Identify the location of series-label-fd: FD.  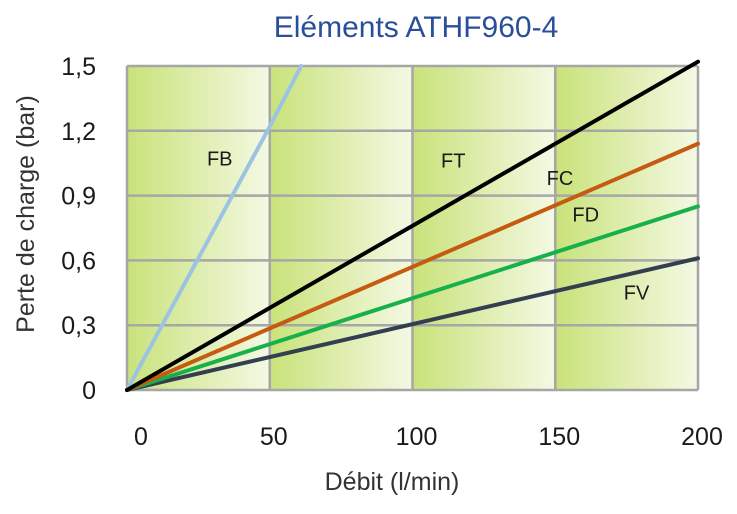
(585, 216).